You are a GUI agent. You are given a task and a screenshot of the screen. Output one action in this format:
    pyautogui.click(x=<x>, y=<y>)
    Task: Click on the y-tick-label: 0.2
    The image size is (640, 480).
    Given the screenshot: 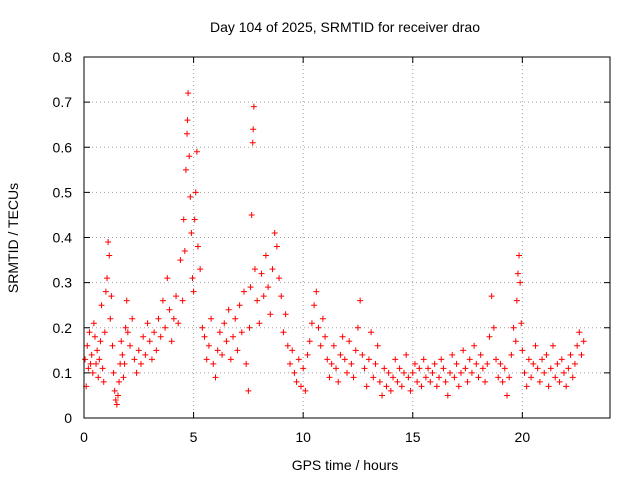 What is the action you would take?
    pyautogui.click(x=63, y=328)
    